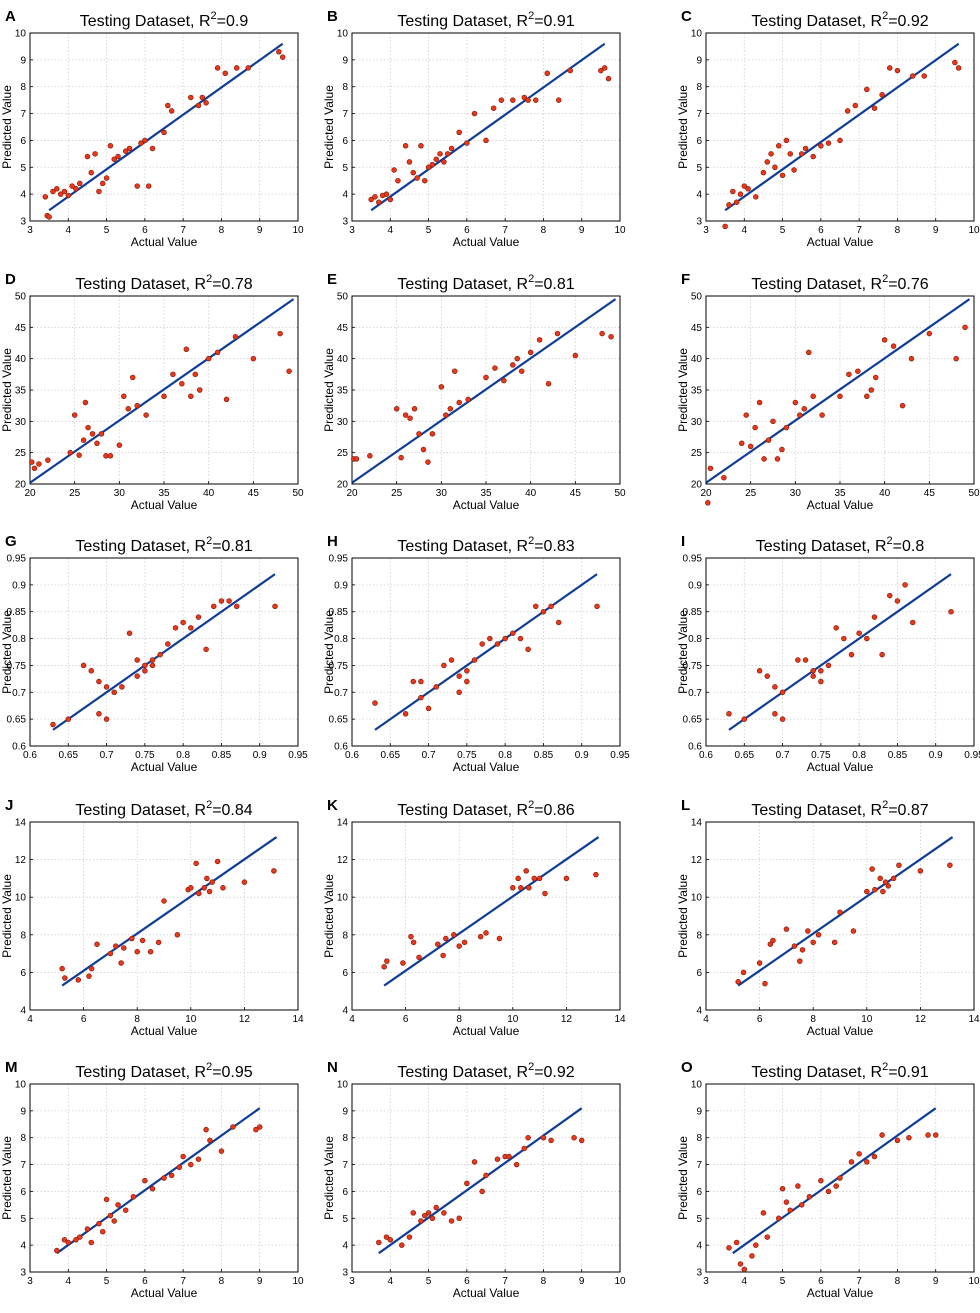 The width and height of the screenshot is (980, 1313). Describe the element at coordinates (120, 493) in the screenshot. I see `x-tick-label: 30` at that location.